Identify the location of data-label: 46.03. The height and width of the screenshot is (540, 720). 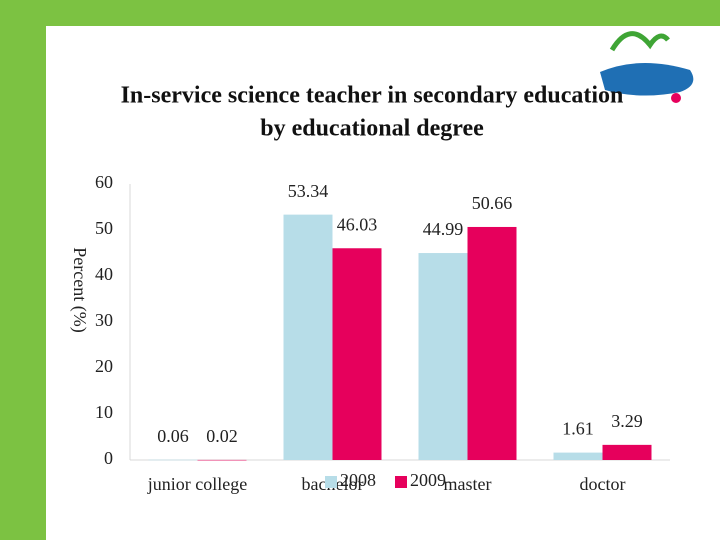
(357, 224).